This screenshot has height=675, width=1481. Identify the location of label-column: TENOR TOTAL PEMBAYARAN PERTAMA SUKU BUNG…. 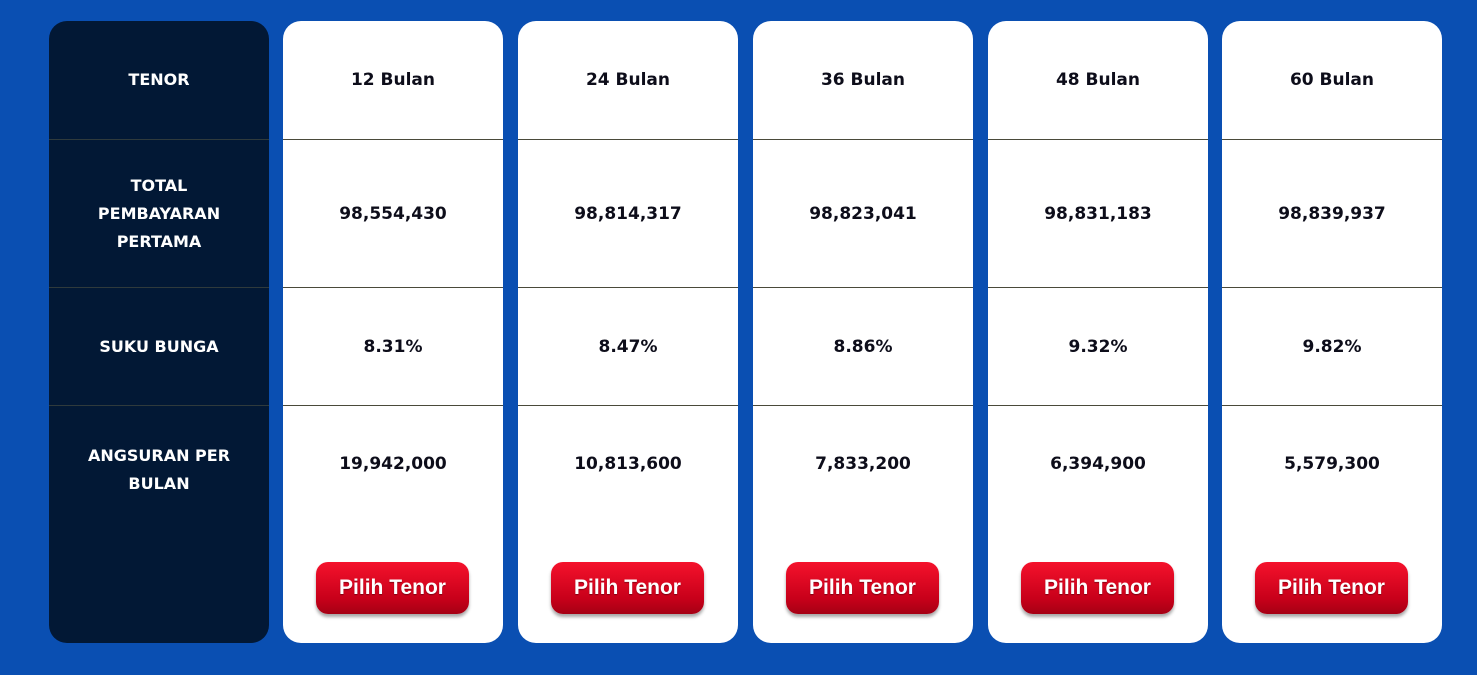
(159, 332).